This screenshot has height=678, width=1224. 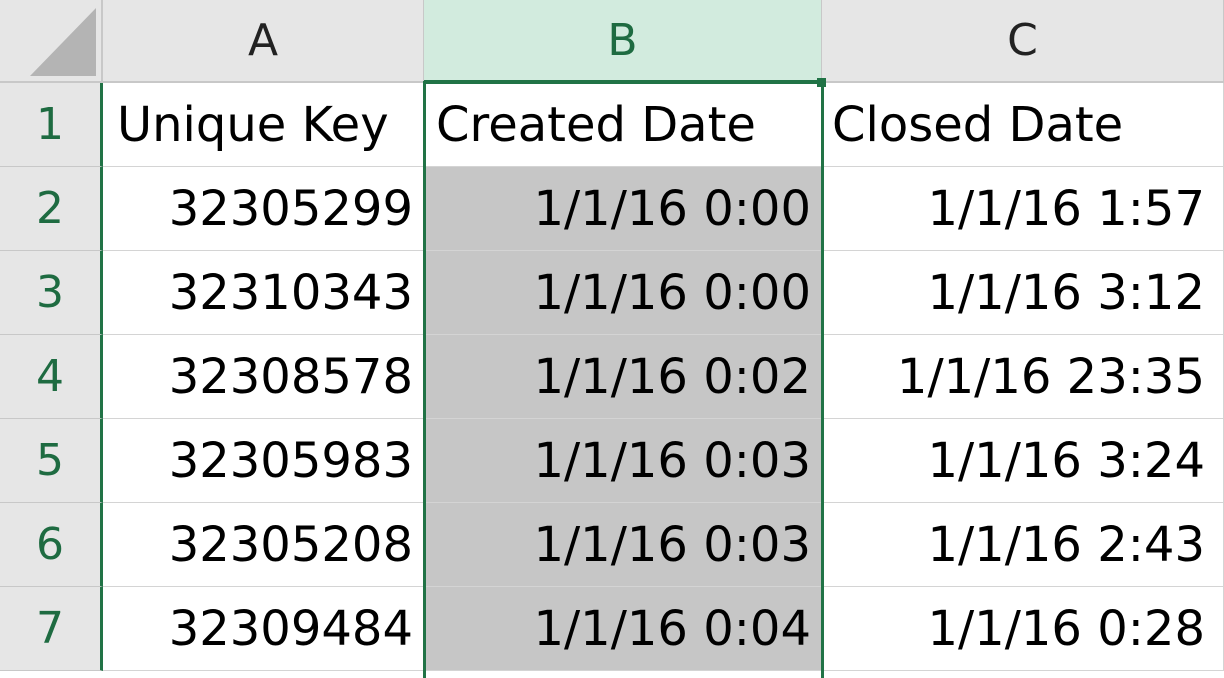 What do you see at coordinates (51, 629) in the screenshot?
I see `row-header-7: 7` at bounding box center [51, 629].